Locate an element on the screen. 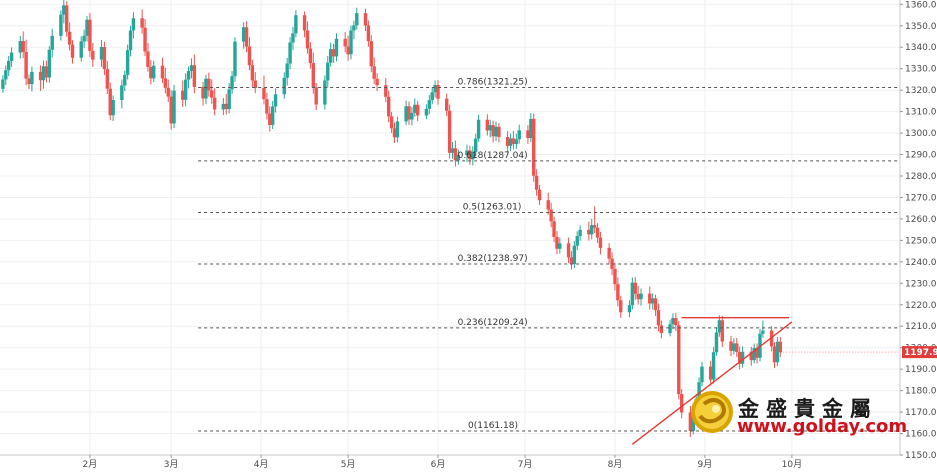 Image resolution: width=937 pixels, height=473 pixels. watermark: 金盛貴金屬 www.golday.com is located at coordinates (799, 414).